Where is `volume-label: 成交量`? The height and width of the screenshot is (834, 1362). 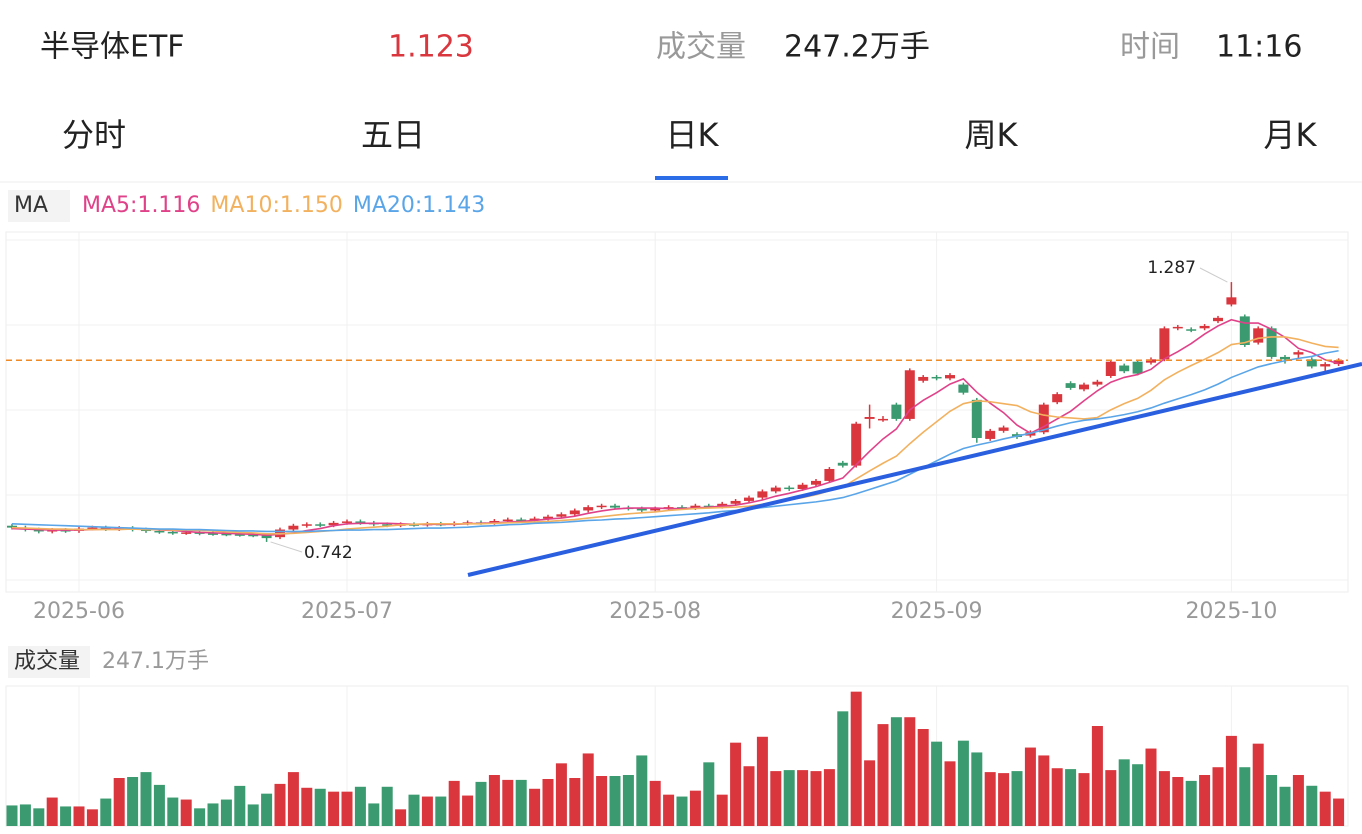
volume-label: 成交量 is located at coordinates (701, 47).